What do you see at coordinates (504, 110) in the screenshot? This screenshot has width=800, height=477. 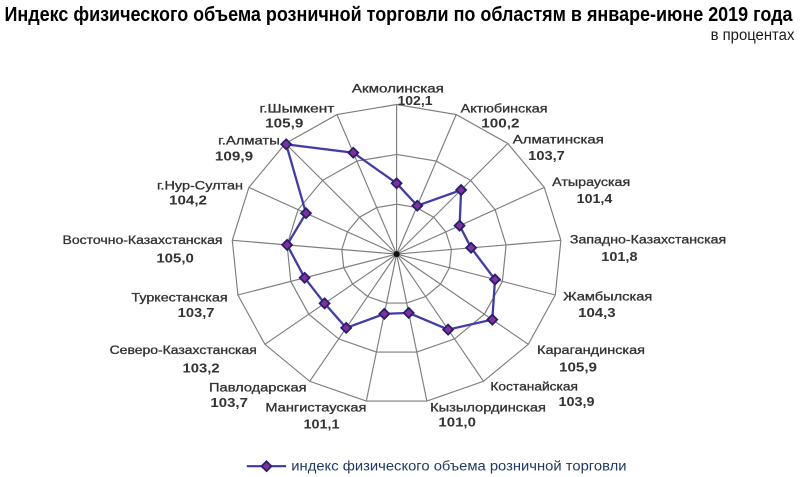 I see `svg-text: Актюбинская` at bounding box center [504, 110].